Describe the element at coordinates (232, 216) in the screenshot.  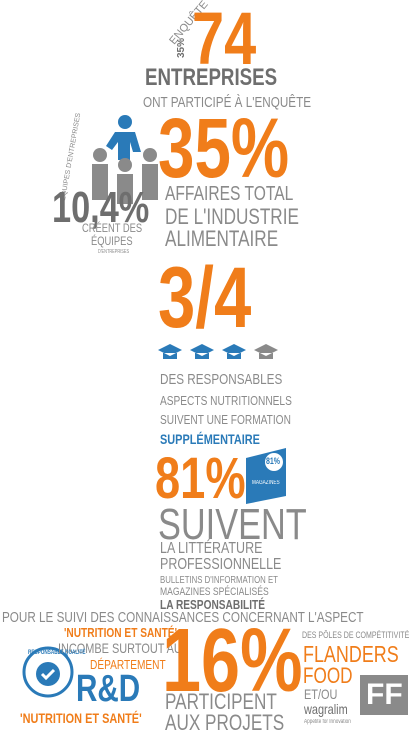
I see `text-line: DE L'INDUSTRIE` at that location.